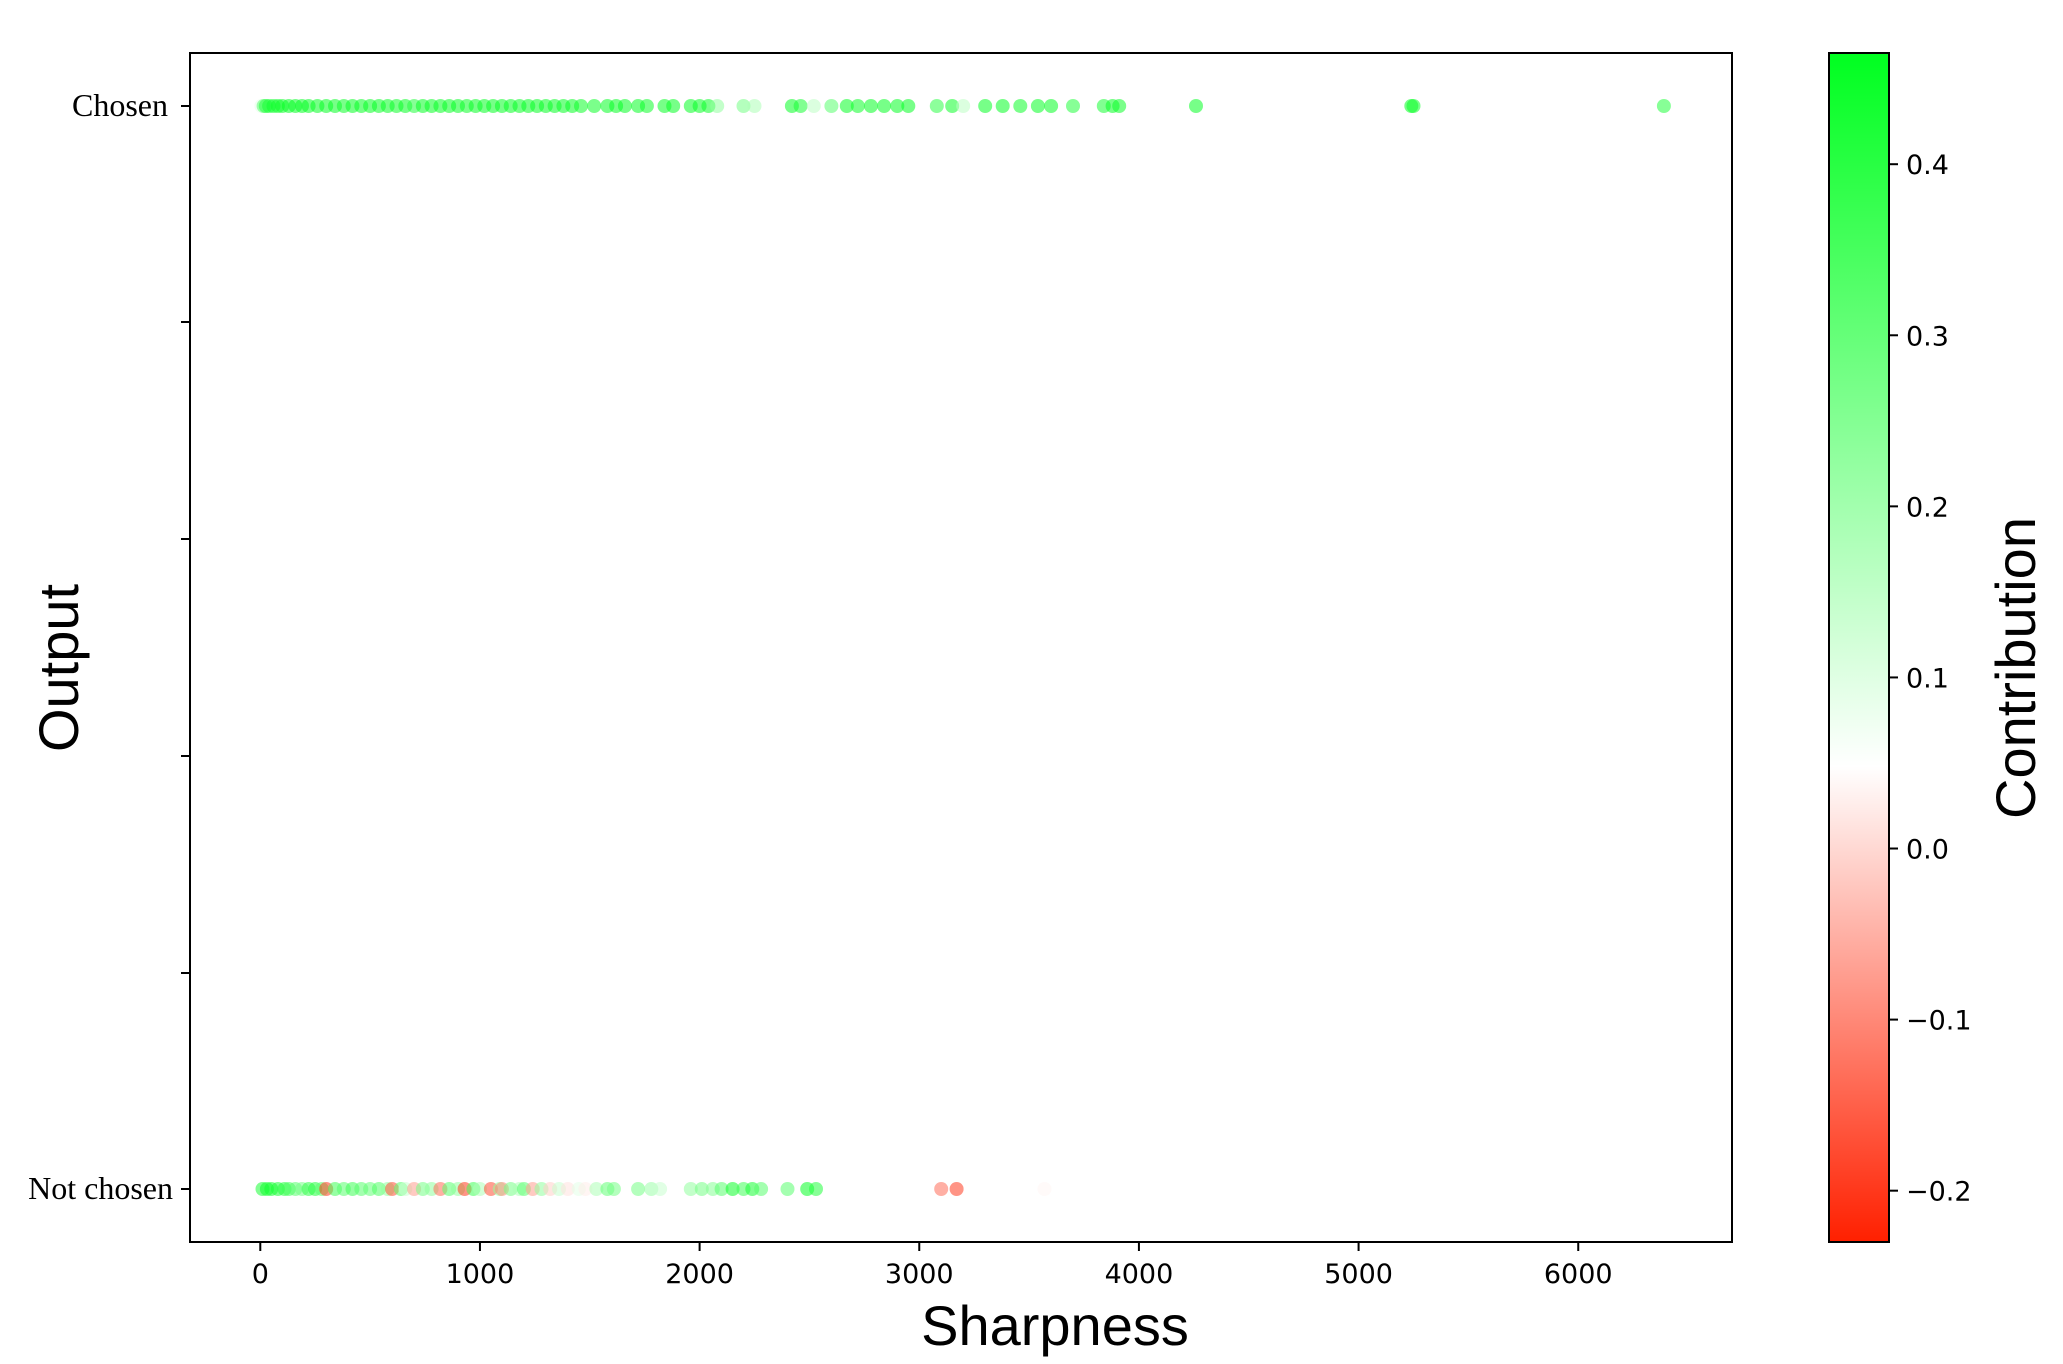 Image resolution: width=2063 pixels, height=1364 pixels. What do you see at coordinates (1927, 336) in the screenshot?
I see `colorbar-tick-label: 0.3` at bounding box center [1927, 336].